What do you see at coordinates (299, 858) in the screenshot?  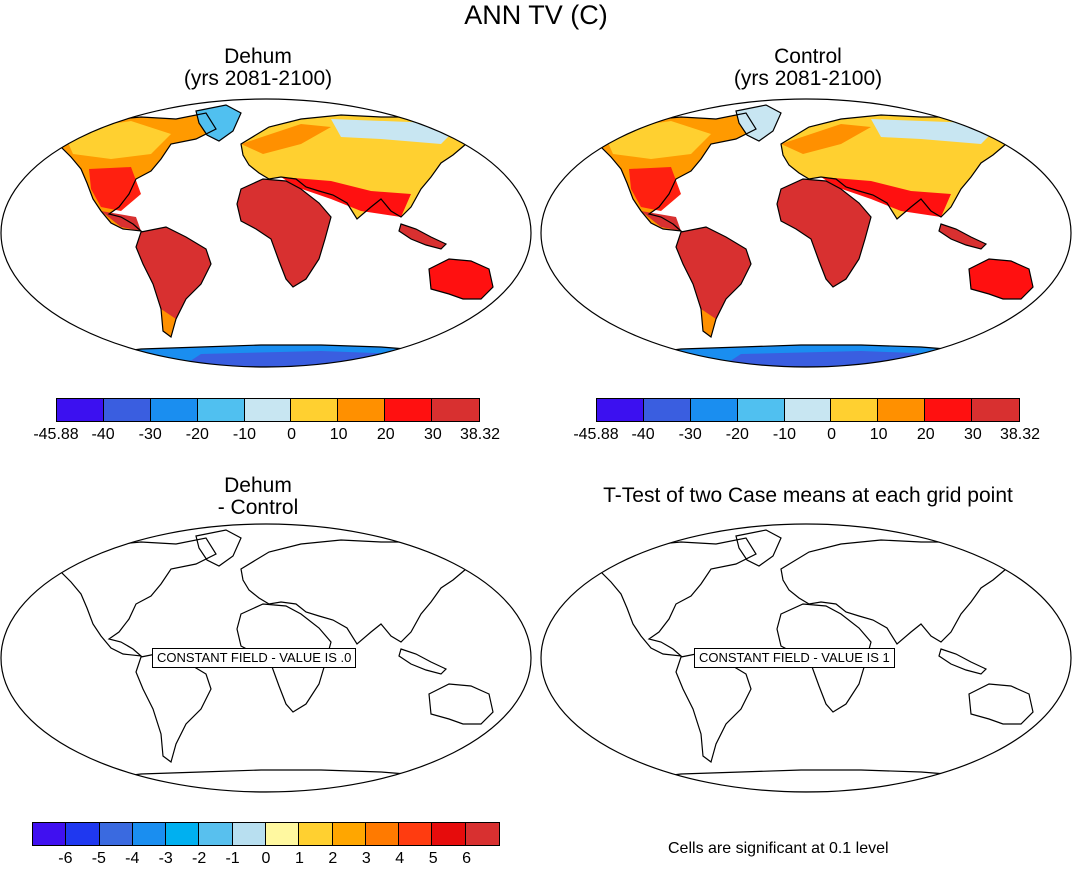 I see `colorbar-tick-label: 1` at bounding box center [299, 858].